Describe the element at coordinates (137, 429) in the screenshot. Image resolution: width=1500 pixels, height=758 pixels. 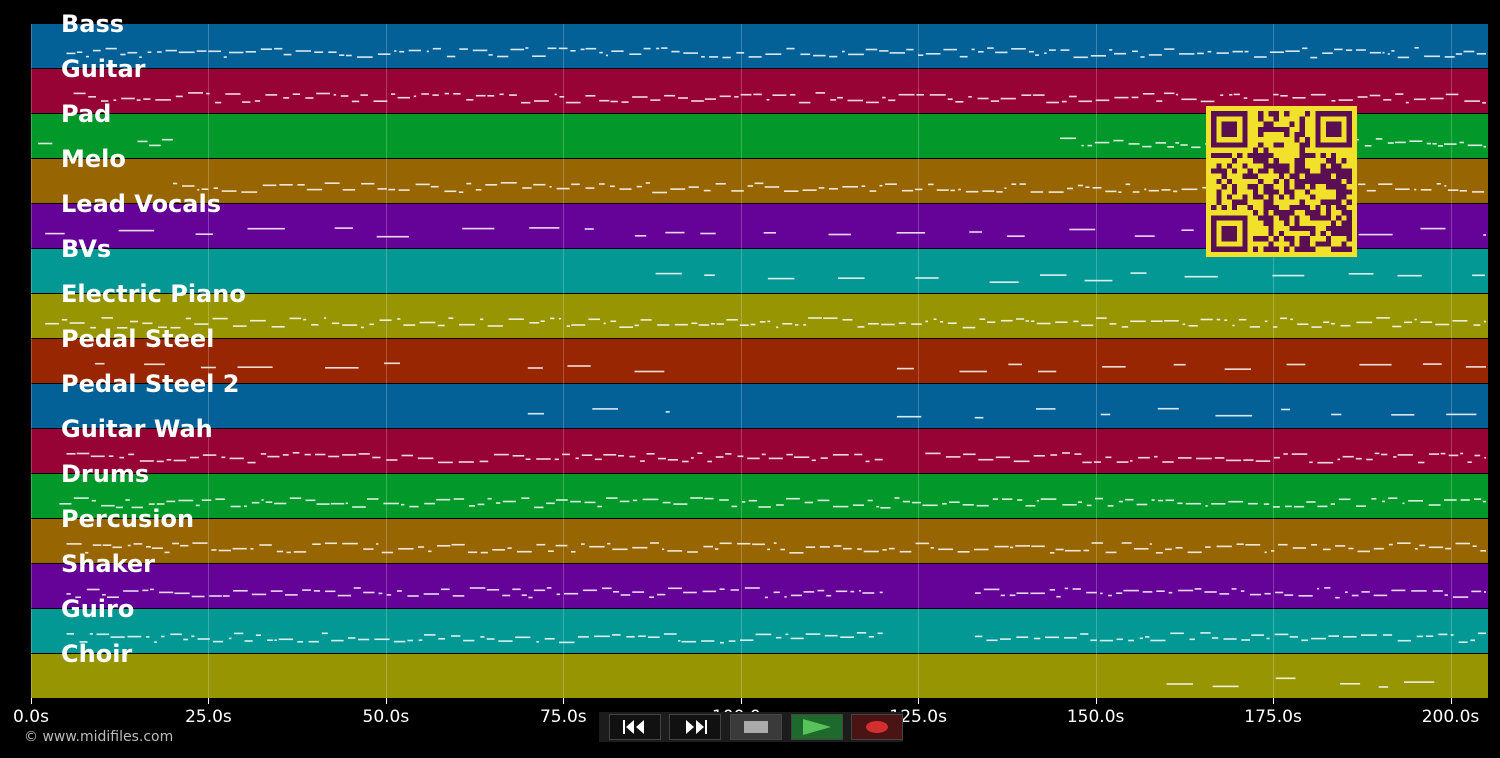
I see `track-label-guitar-wah: Guitar Wah` at that location.